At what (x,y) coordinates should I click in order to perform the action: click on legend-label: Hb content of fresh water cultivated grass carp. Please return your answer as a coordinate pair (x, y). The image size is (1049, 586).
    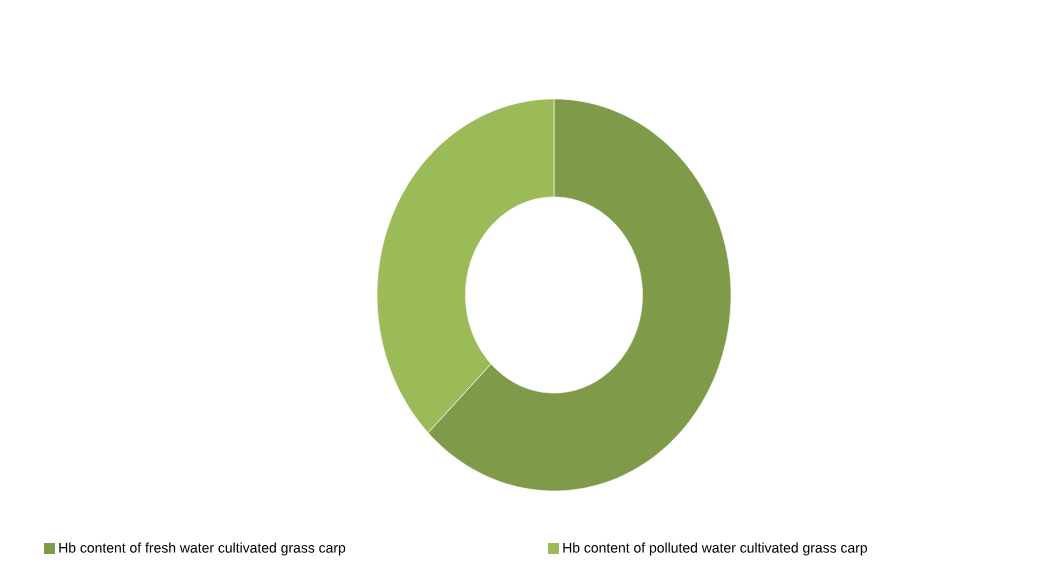
    Looking at the image, I should click on (202, 549).